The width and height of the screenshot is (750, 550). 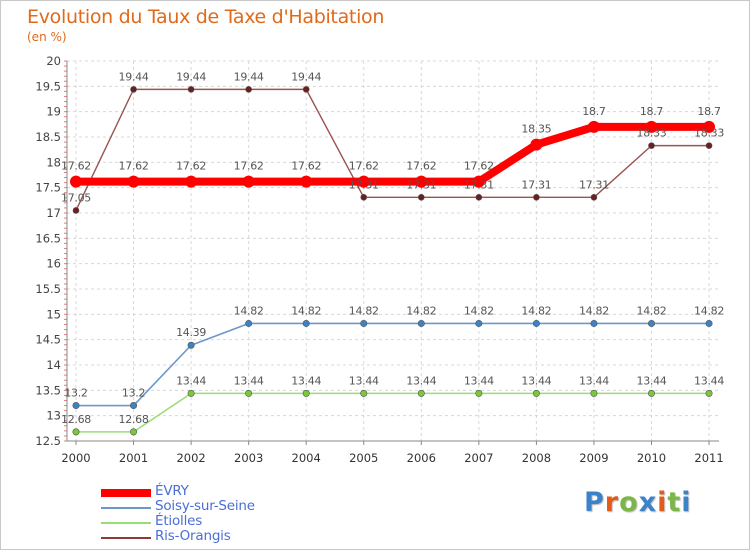 I want to click on y-tick-label: 17, so click(x=53, y=213).